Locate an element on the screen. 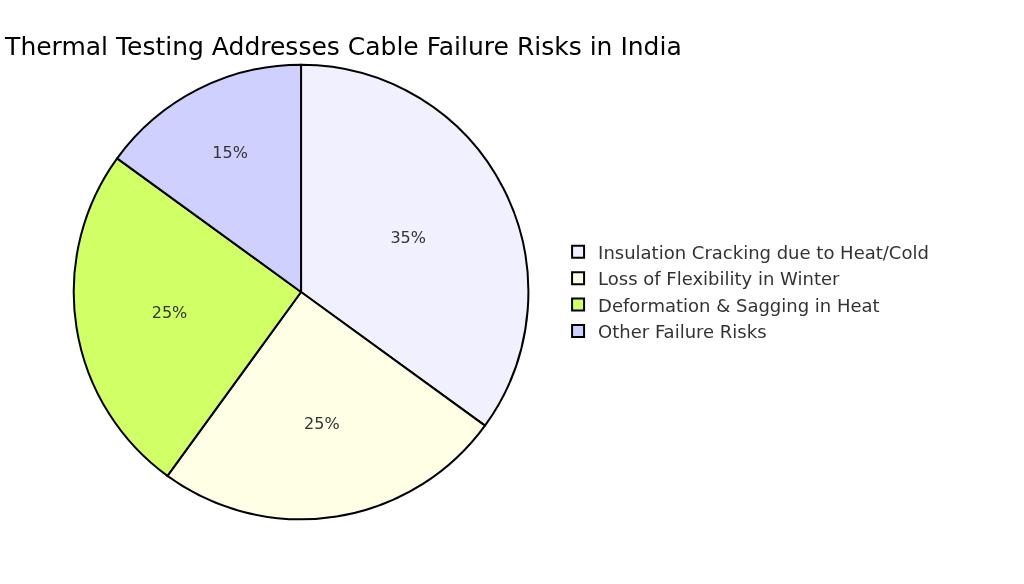  data-label: 35% is located at coordinates (408, 237).